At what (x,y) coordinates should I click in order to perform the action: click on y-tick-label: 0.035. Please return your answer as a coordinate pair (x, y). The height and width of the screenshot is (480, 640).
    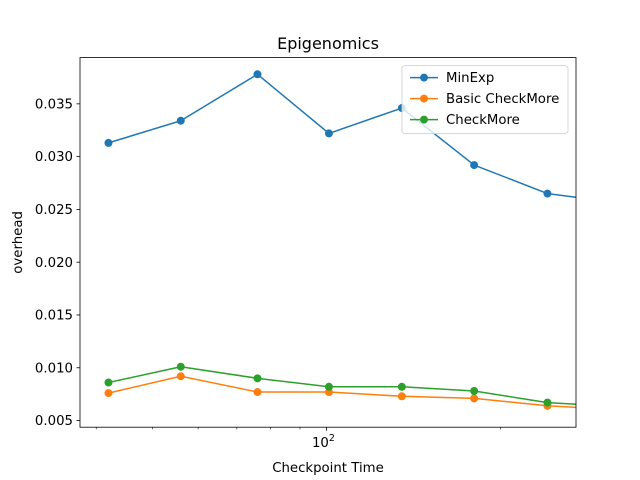
    Looking at the image, I should click on (54, 104).